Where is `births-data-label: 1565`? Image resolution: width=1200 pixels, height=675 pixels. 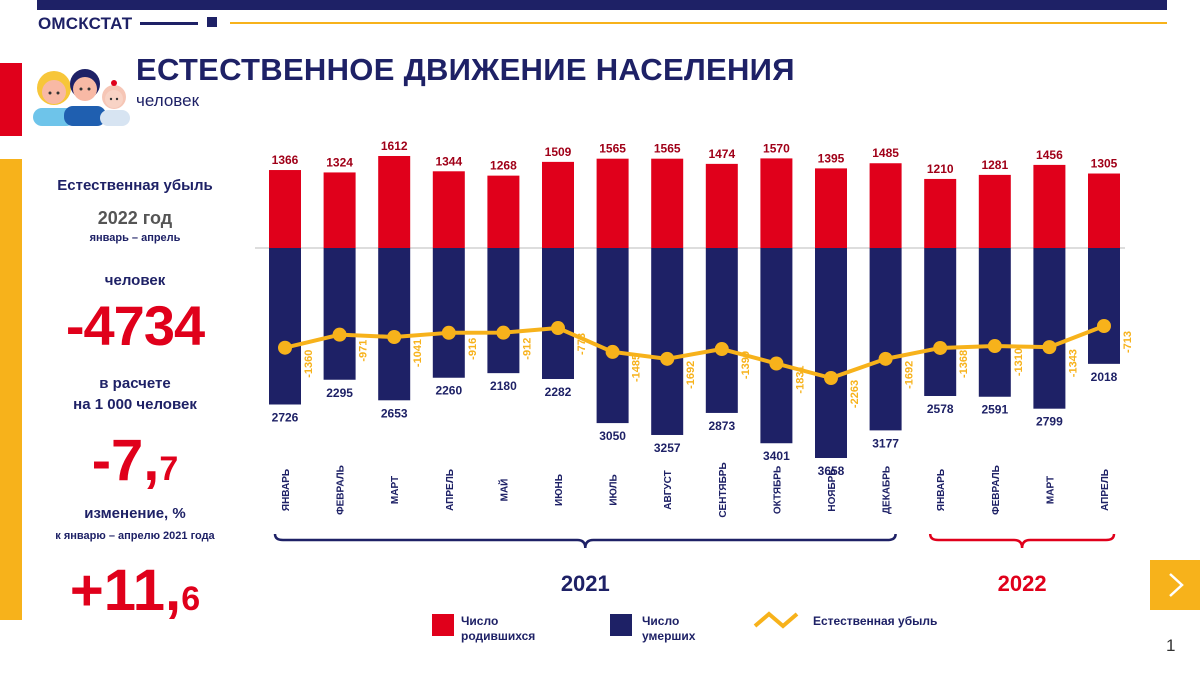
births-data-label: 1565 is located at coordinates (667, 149).